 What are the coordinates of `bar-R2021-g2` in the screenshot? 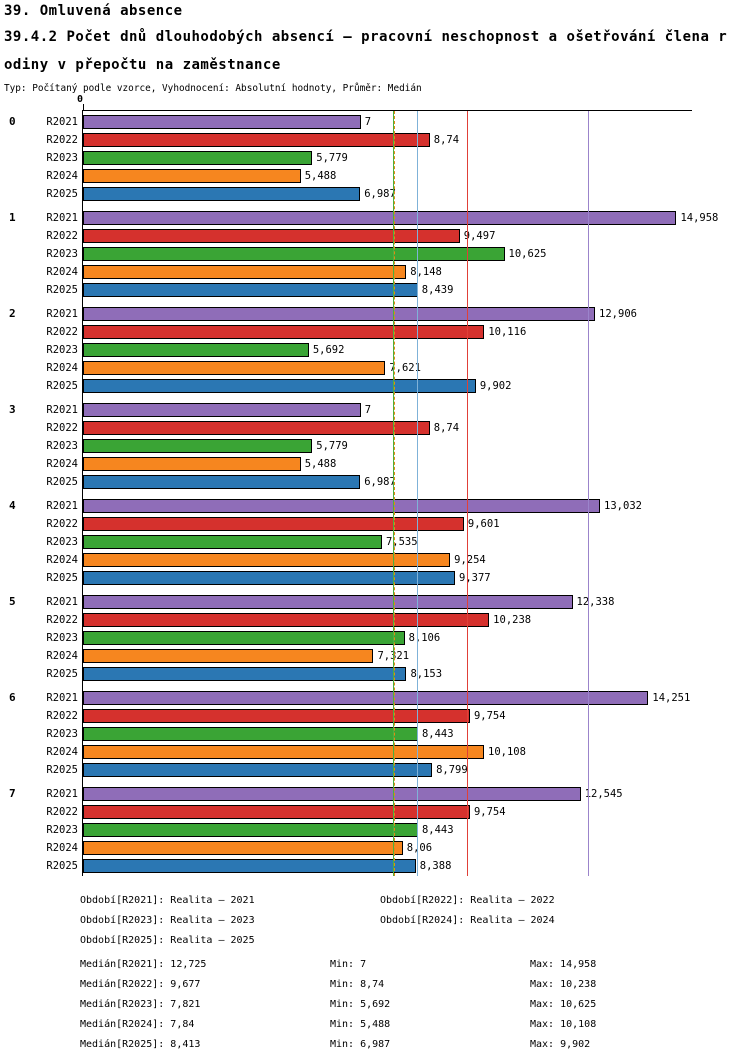 It's located at (339, 314).